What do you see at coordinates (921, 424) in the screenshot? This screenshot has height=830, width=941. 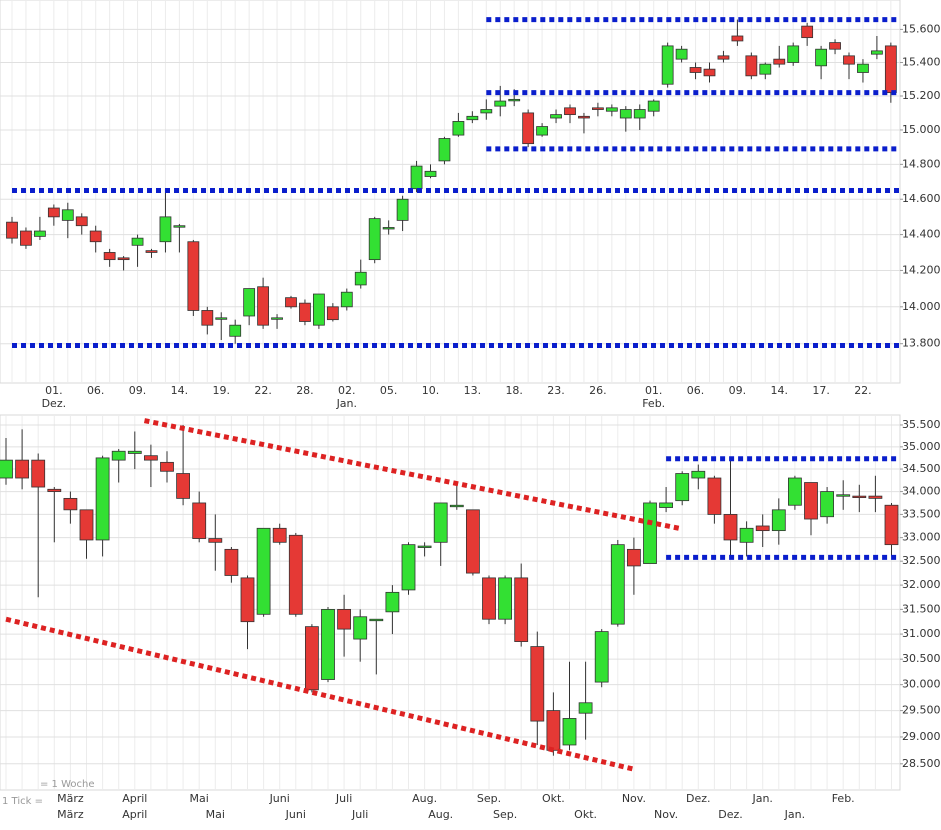 I see `y-tick-label: 35.500` at bounding box center [921, 424].